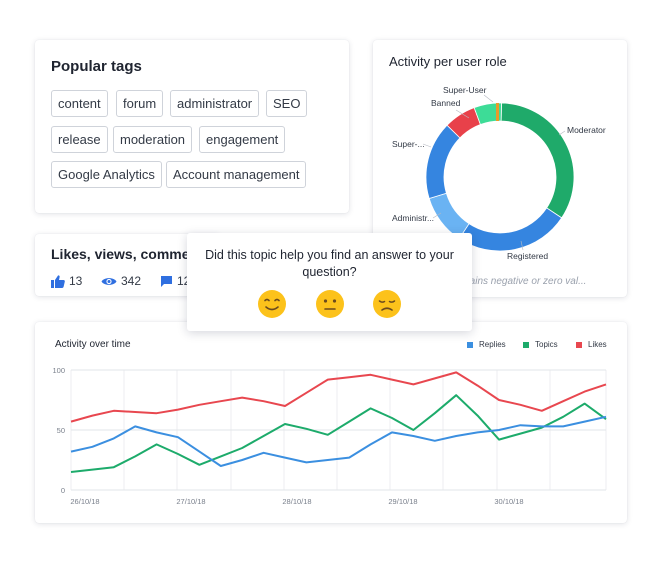  What do you see at coordinates (84, 501) in the screenshot?
I see `x-tick-label: 26/10/18` at bounding box center [84, 501].